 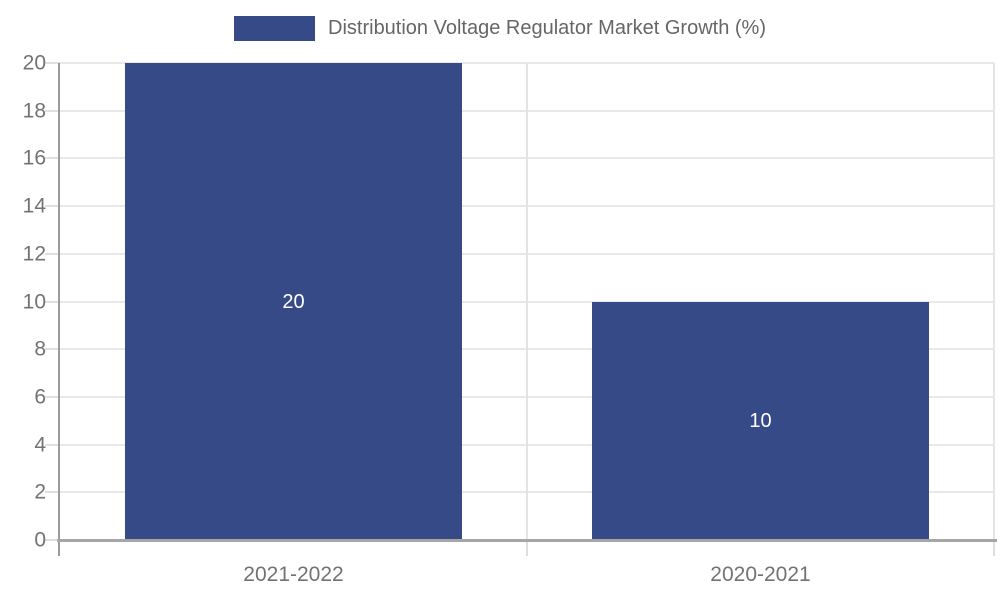 I want to click on y-axis-line, so click(x=59, y=309).